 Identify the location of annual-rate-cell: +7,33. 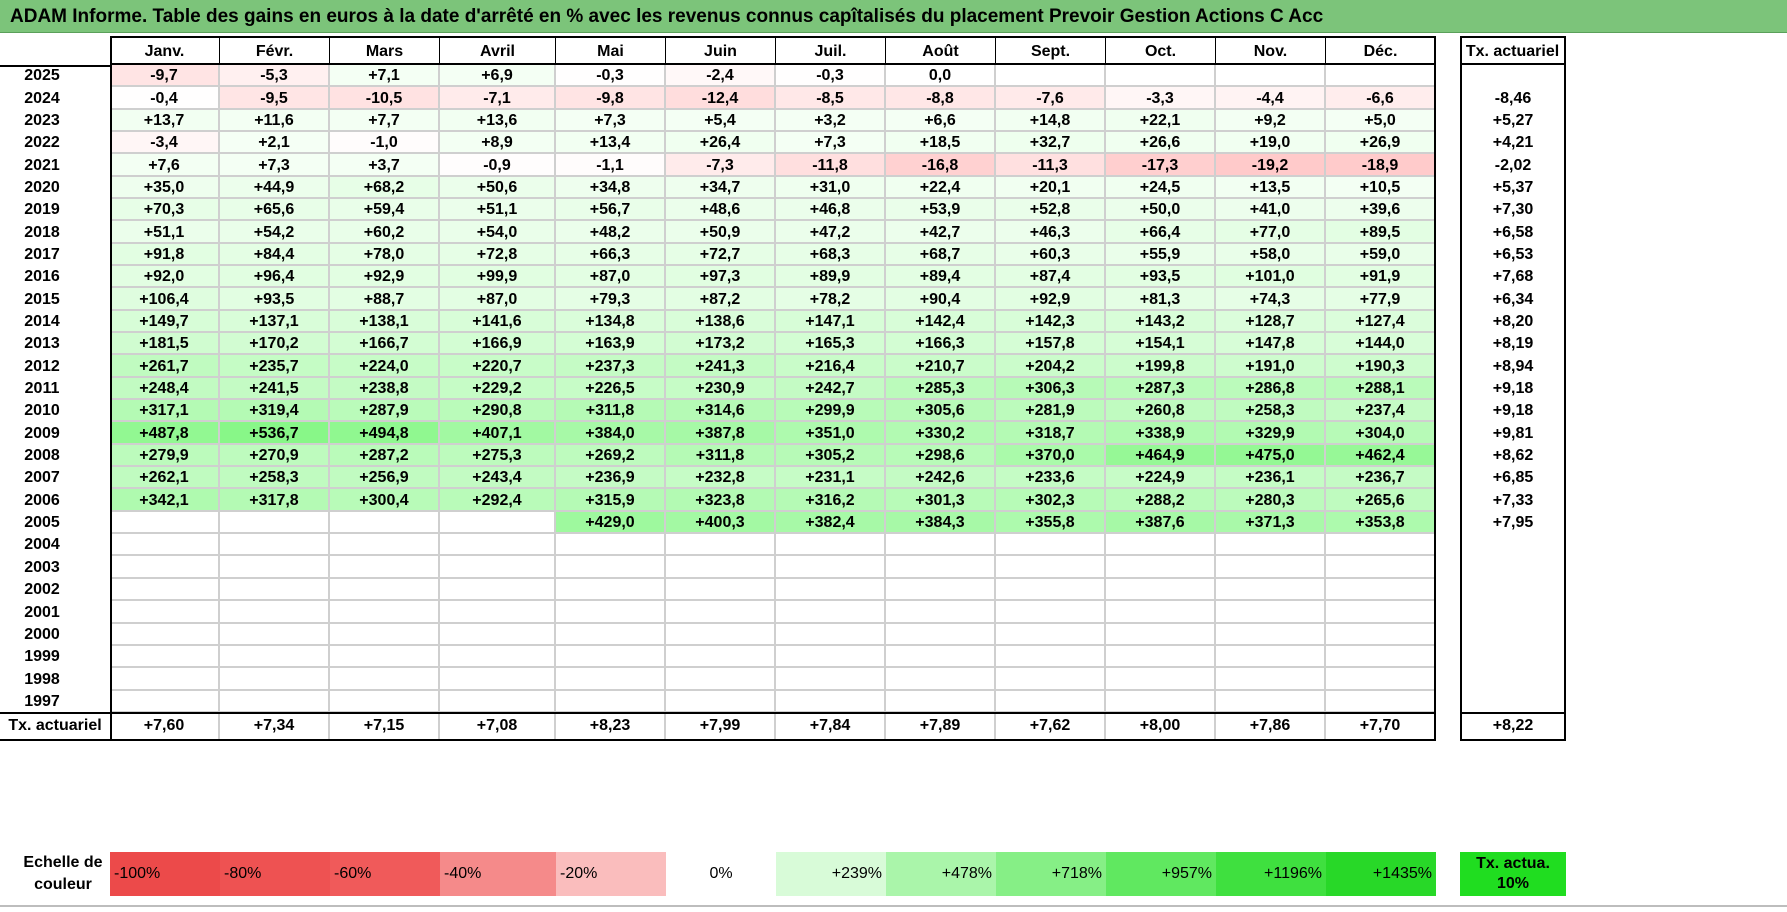
(1513, 500).